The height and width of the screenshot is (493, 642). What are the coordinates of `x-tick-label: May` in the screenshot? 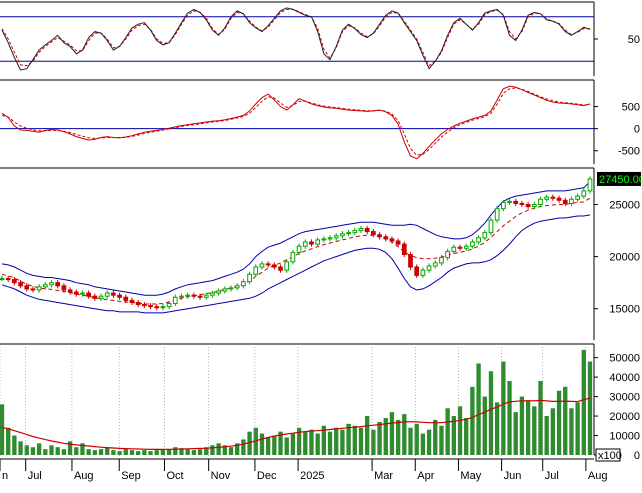 It's located at (470, 476).